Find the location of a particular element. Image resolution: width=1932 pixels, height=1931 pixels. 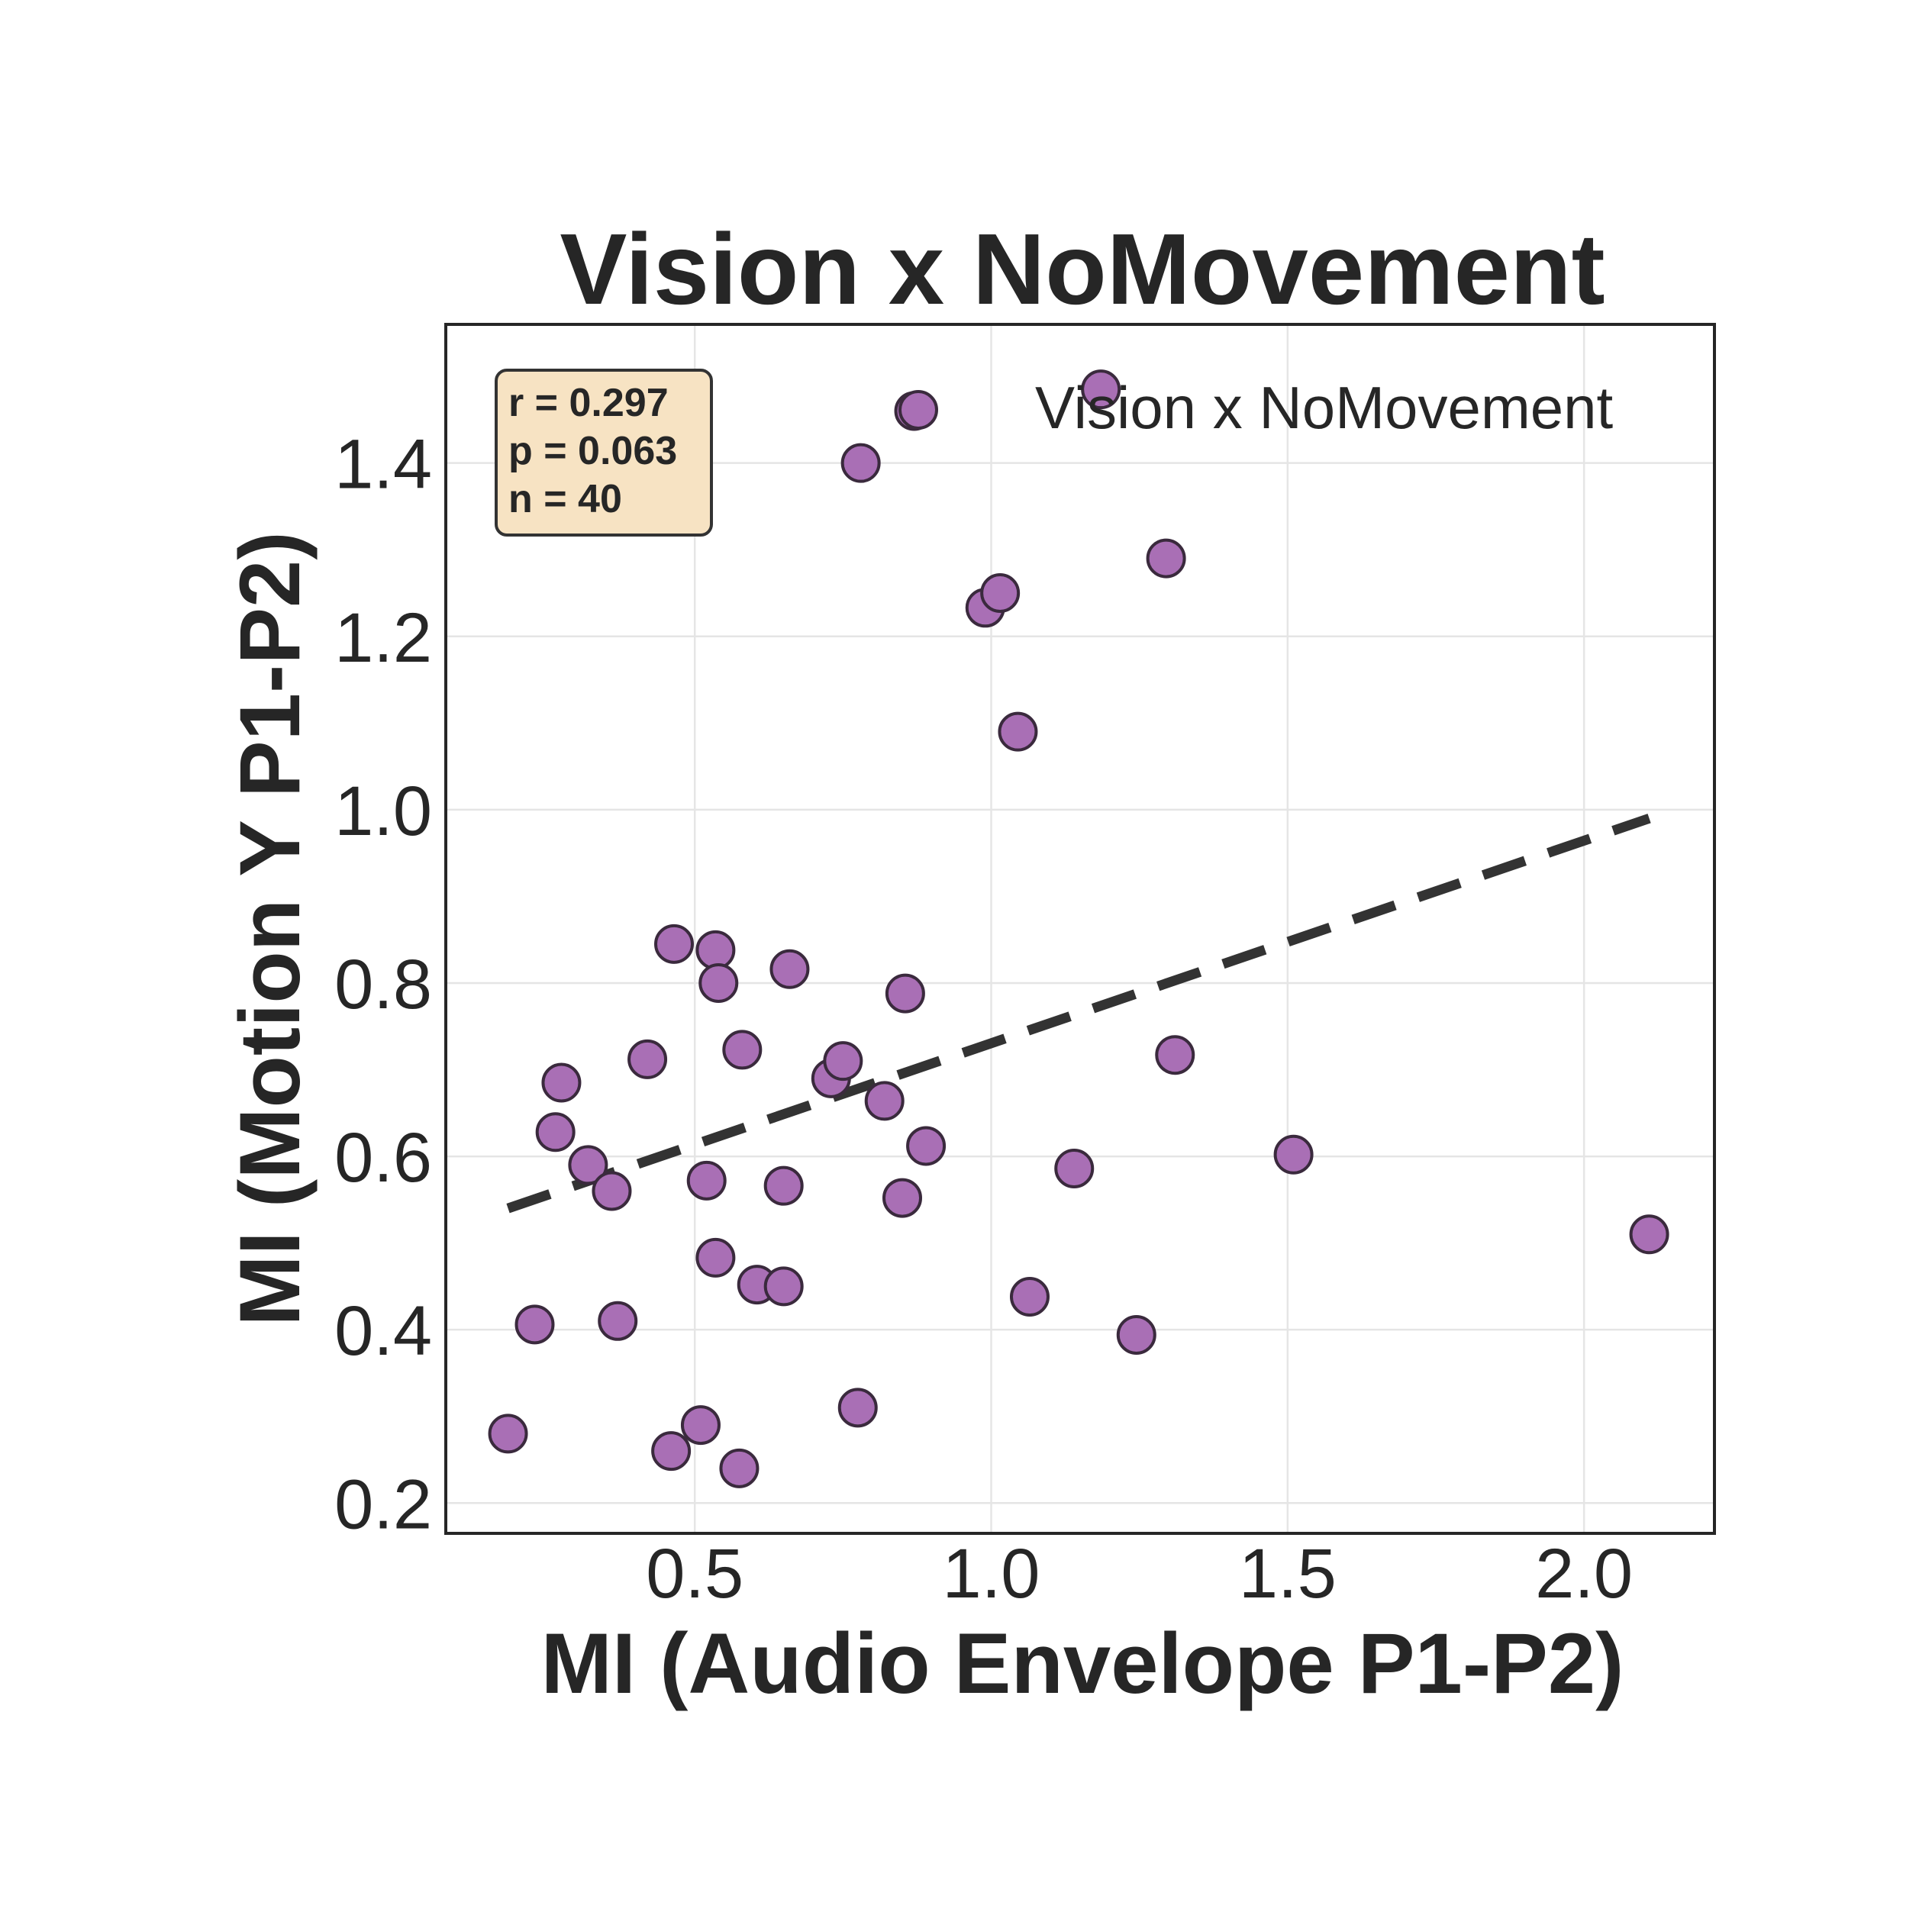

stats-box-background is located at coordinates (604, 453).